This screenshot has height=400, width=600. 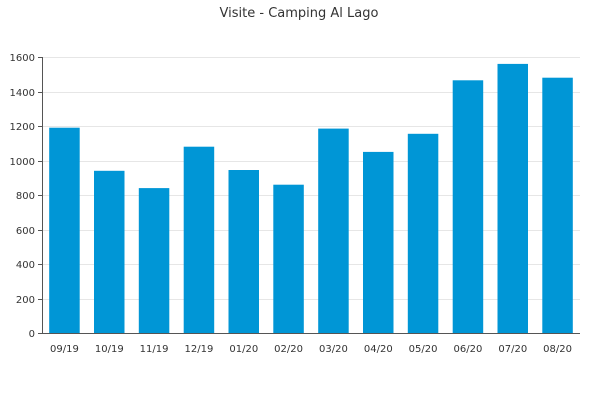 What do you see at coordinates (467, 349) in the screenshot?
I see `x-tick-label: 06/20` at bounding box center [467, 349].